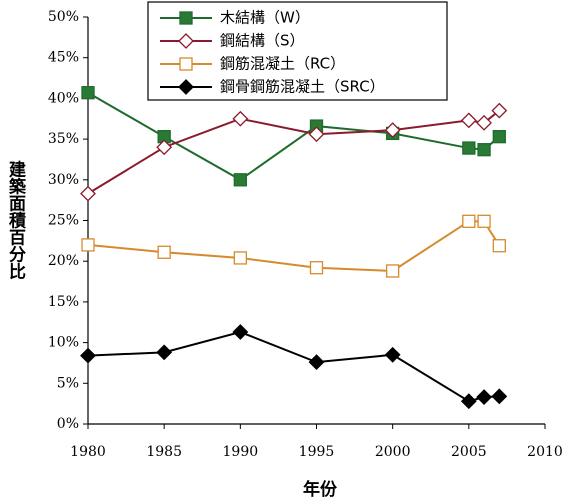  What do you see at coordinates (469, 452) in the screenshot?
I see `x-tick-label: 2005` at bounding box center [469, 452].